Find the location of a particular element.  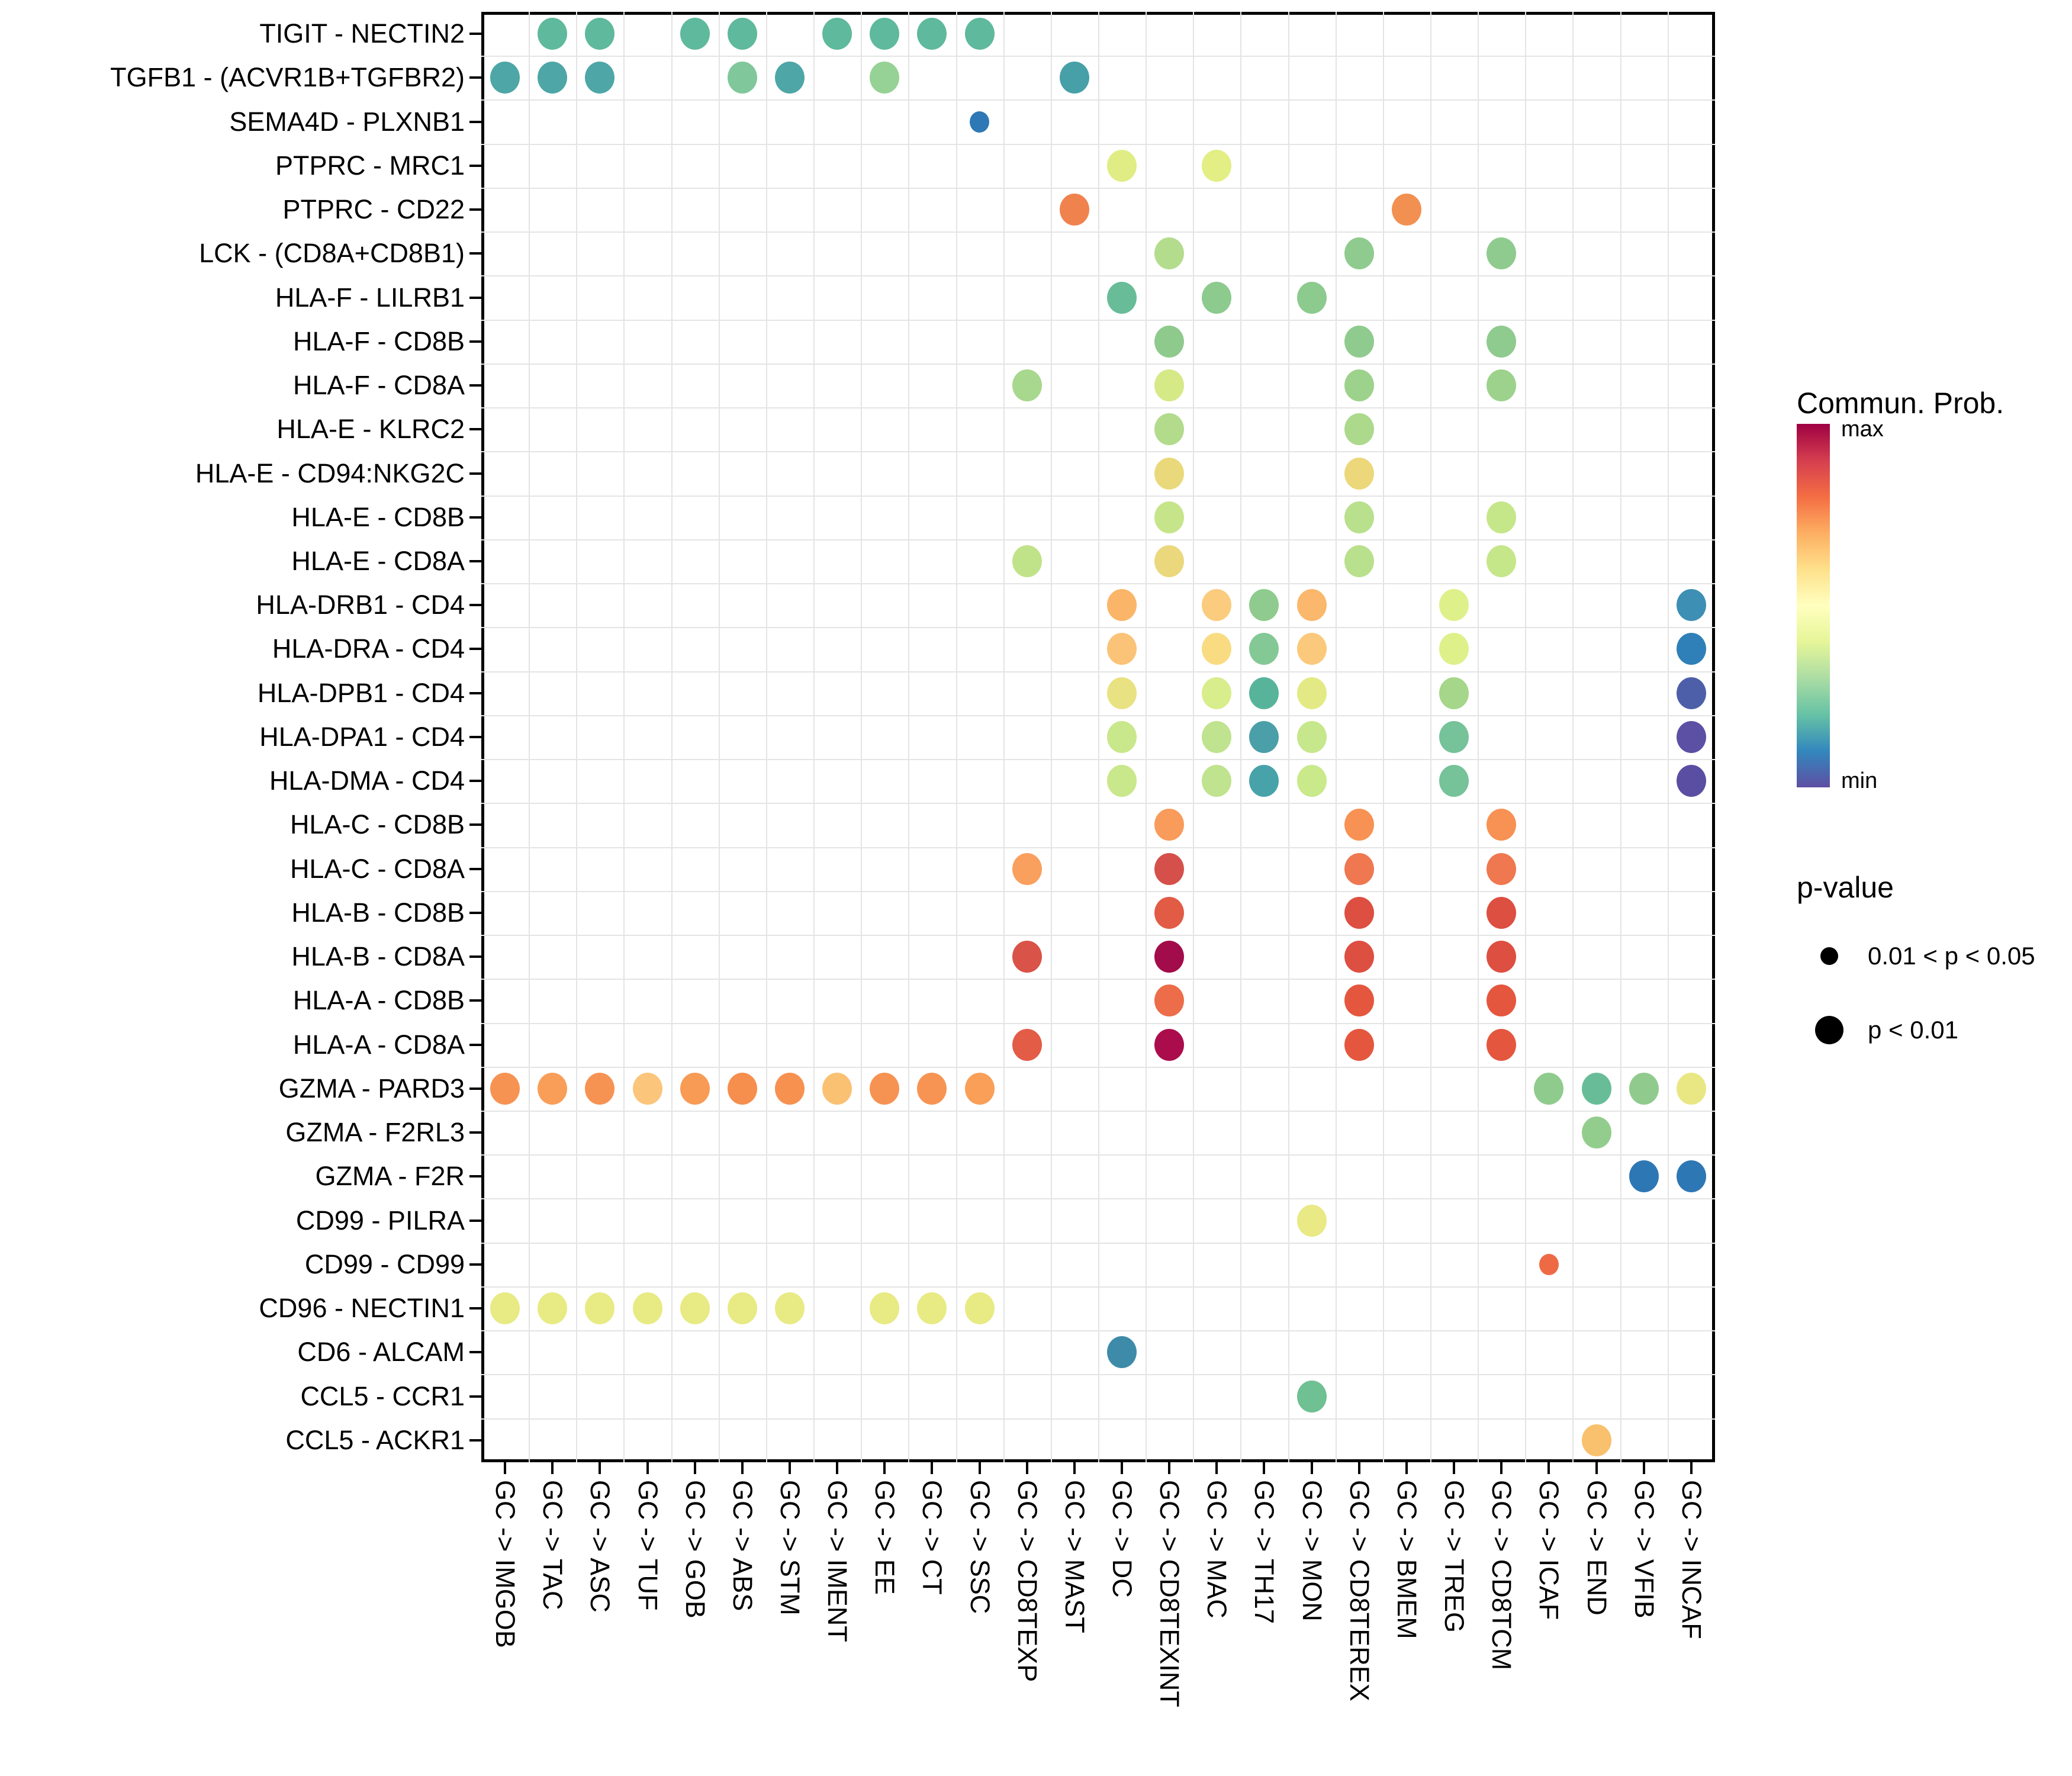

x-axis-label: GC -> CD8TEREX is located at coordinates (1359, 1590).